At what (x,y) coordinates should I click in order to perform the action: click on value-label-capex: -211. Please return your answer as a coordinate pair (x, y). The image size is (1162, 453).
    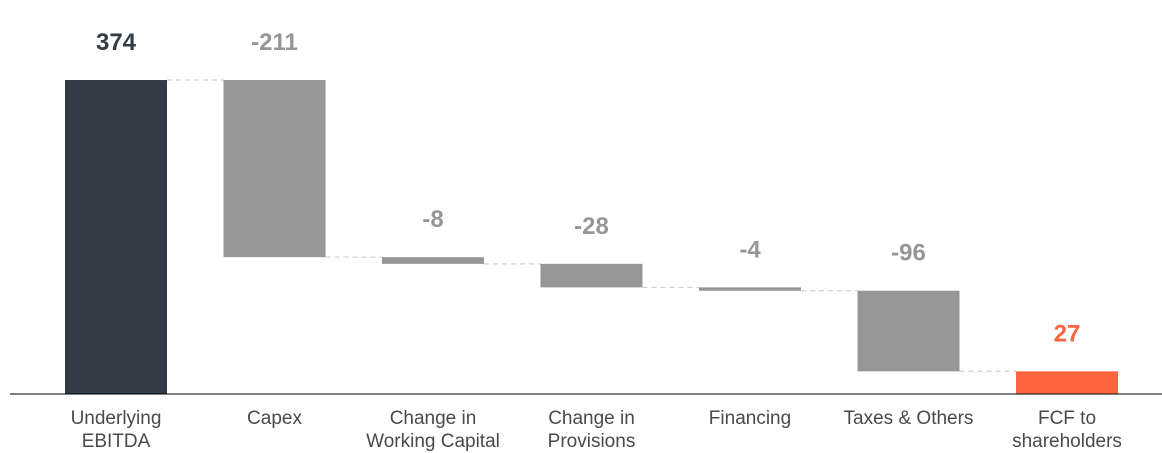
    Looking at the image, I should click on (274, 42).